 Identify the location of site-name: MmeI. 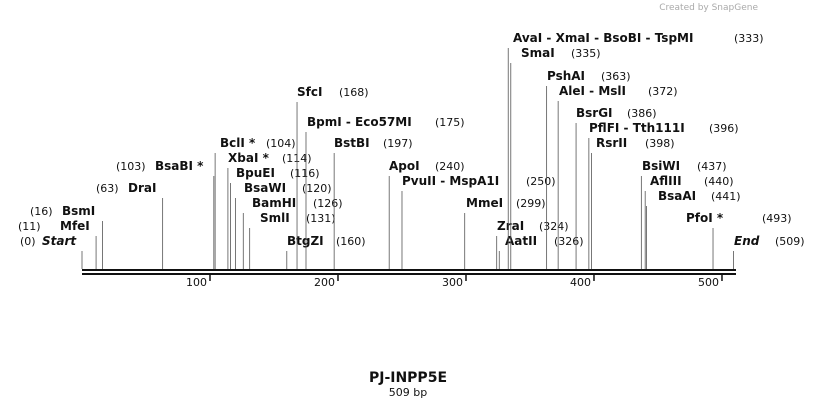
(484, 203).